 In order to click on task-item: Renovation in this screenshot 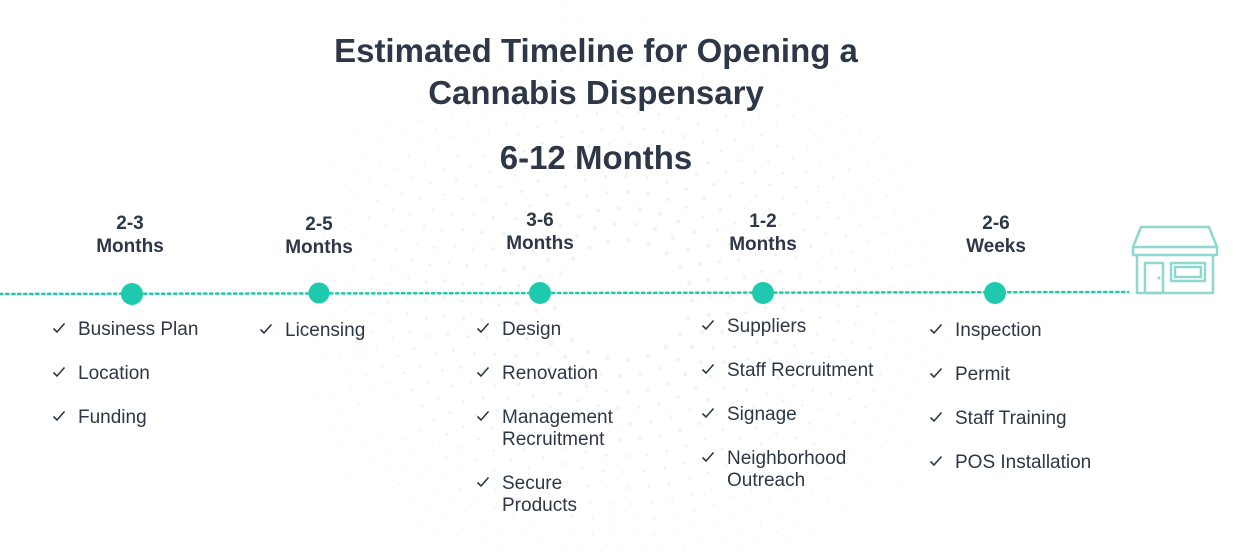, I will do `click(558, 374)`.